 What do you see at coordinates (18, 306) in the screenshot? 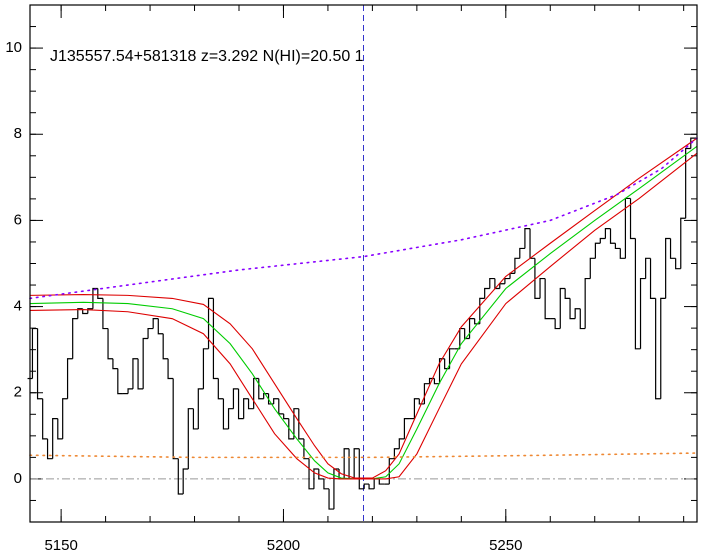
I see `y-tick-label: 4` at bounding box center [18, 306].